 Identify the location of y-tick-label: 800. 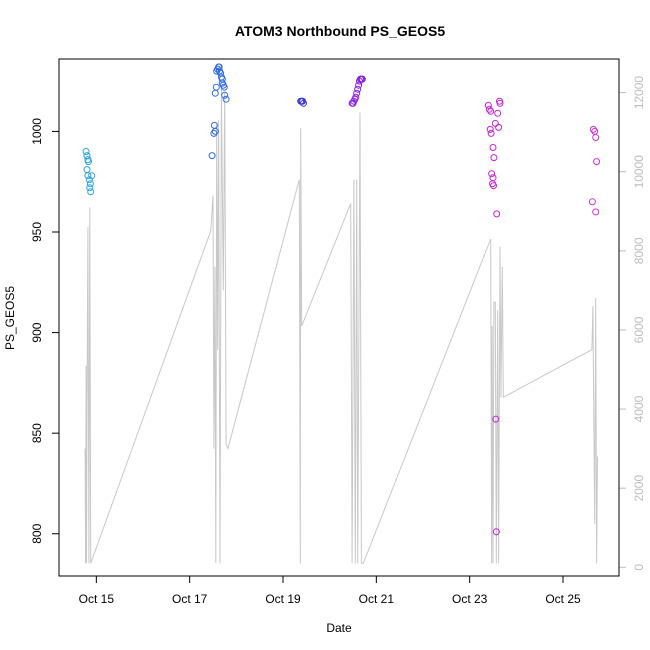
(37, 533).